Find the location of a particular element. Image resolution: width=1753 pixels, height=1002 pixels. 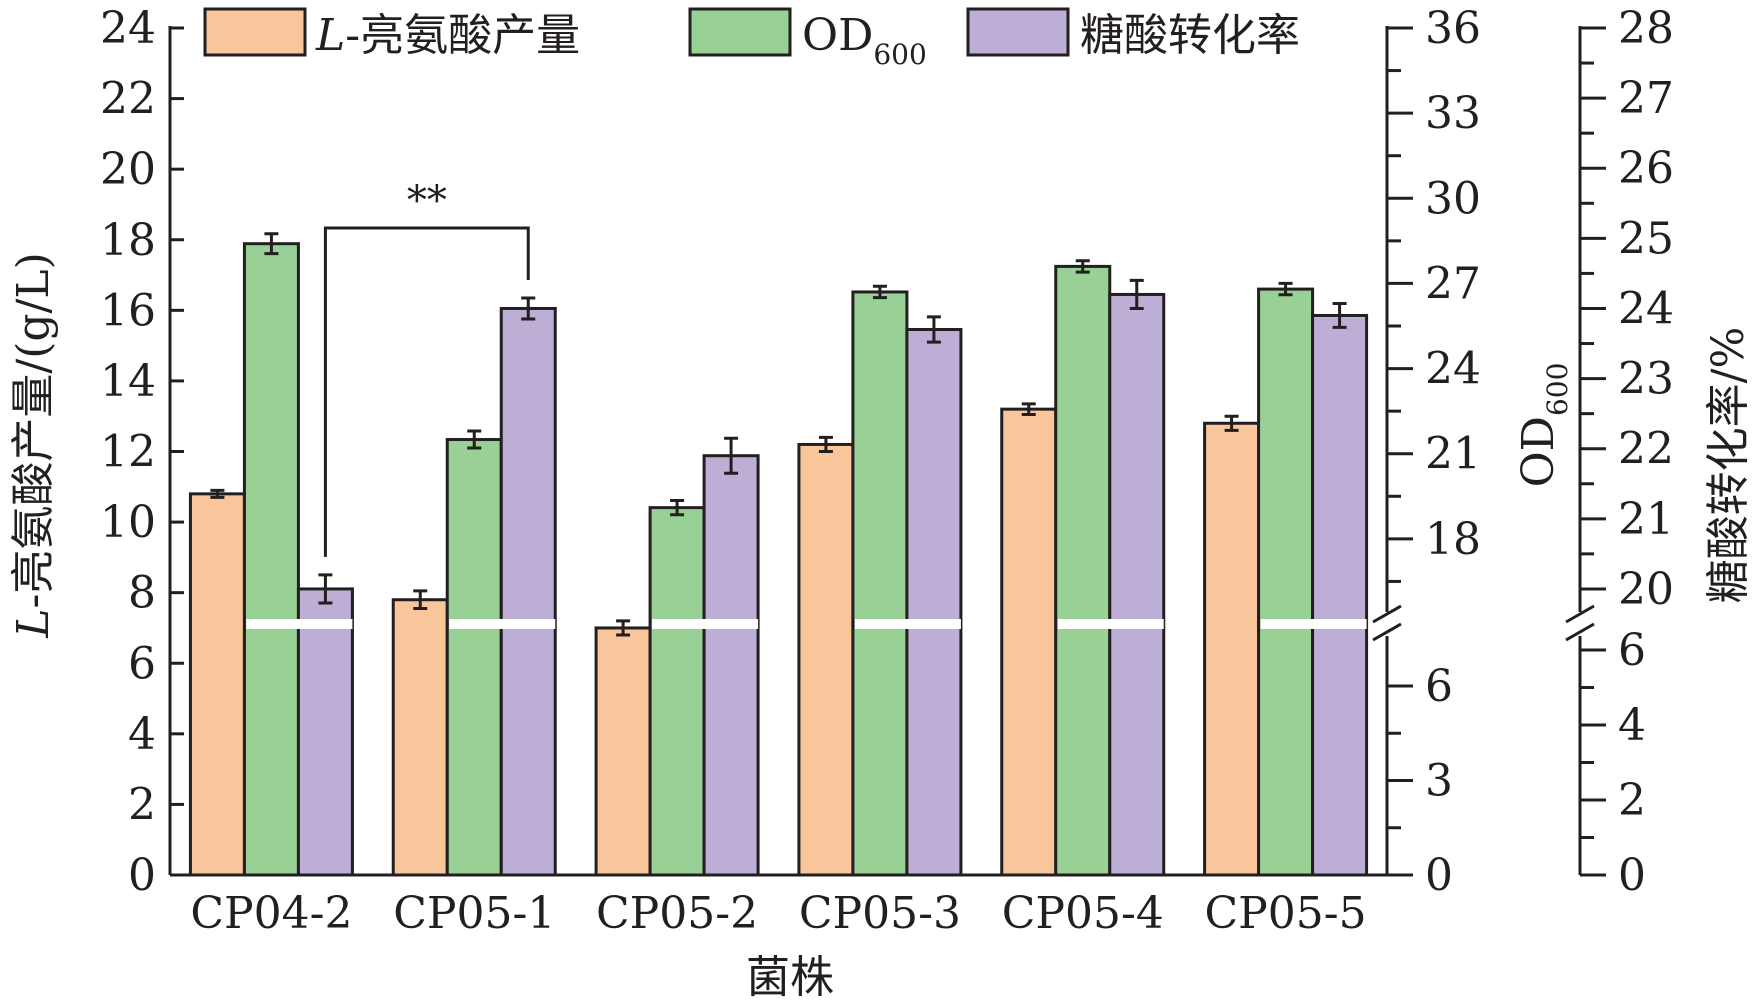

x-tick-label-CP05-5: CP05-5 is located at coordinates (1286, 913).